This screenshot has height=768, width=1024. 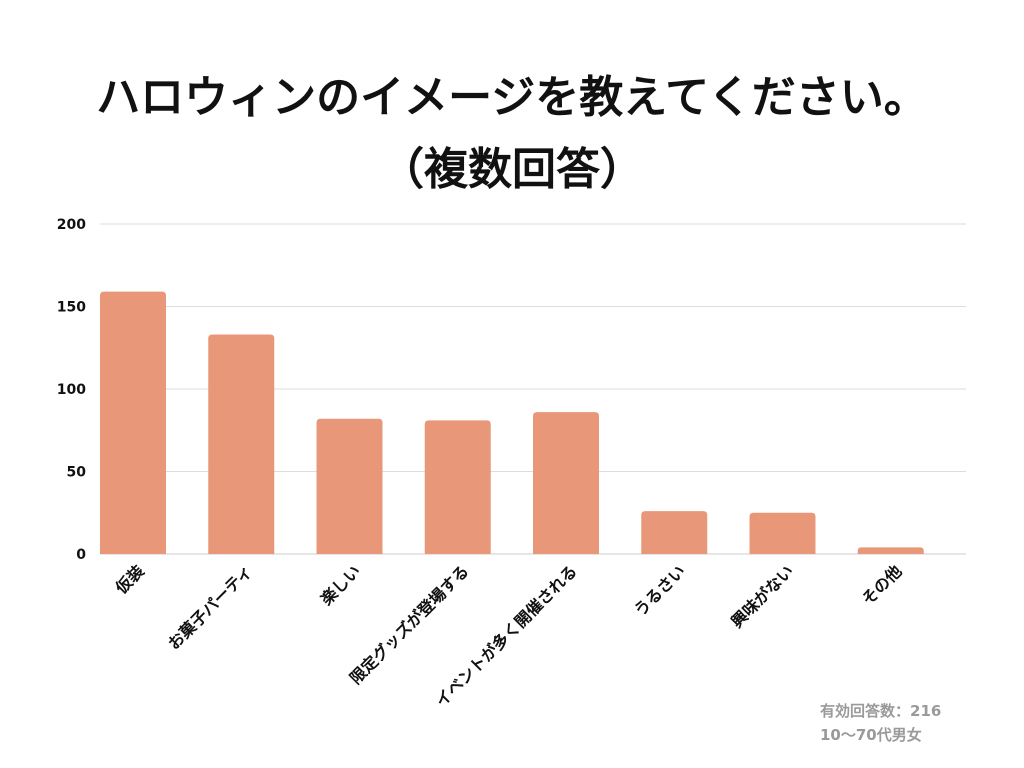 I want to click on demographic-note: 10〜70代男女, so click(x=871, y=735).